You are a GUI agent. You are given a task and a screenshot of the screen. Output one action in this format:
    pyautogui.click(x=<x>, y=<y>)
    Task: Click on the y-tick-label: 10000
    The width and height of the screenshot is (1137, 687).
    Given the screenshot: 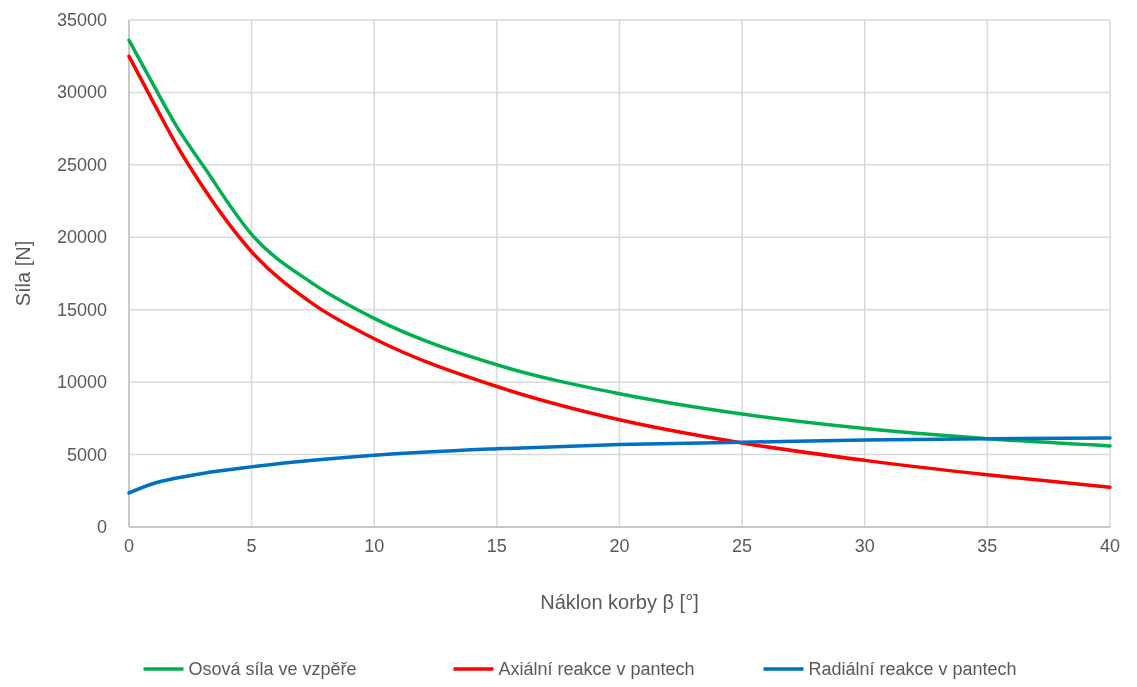 What is the action you would take?
    pyautogui.click(x=81, y=382)
    